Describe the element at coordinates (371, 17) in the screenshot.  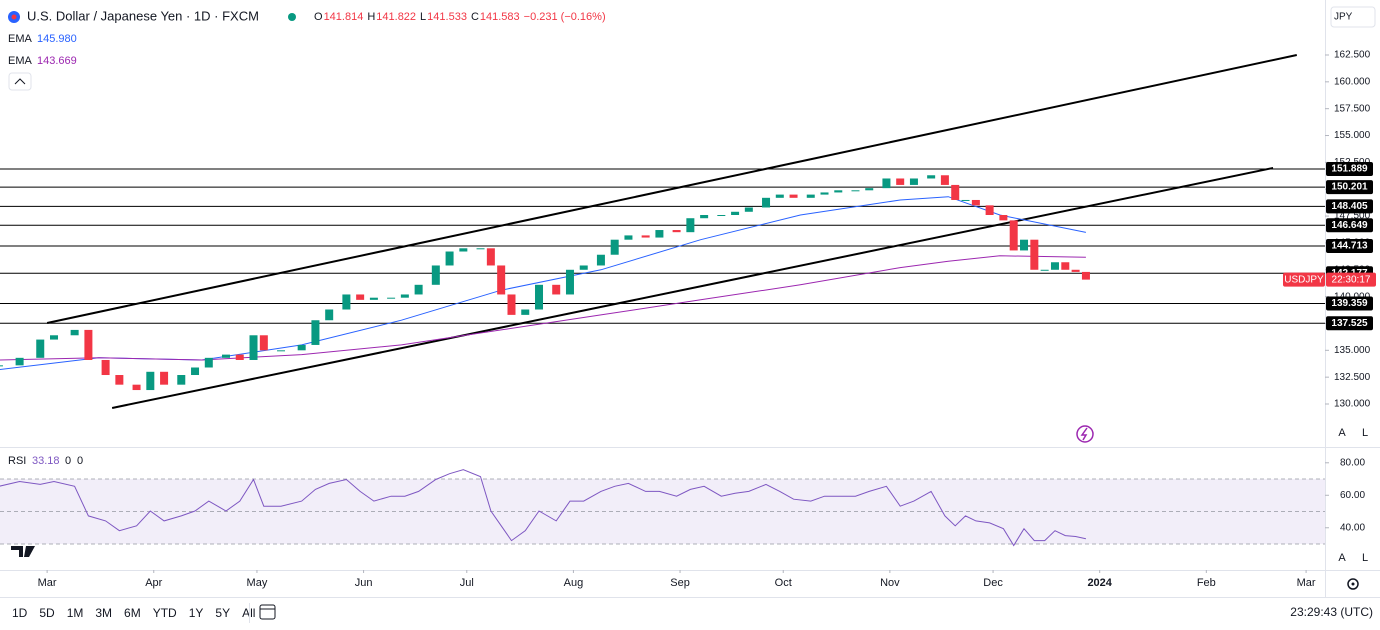
I see `ohlc-key: H` at that location.